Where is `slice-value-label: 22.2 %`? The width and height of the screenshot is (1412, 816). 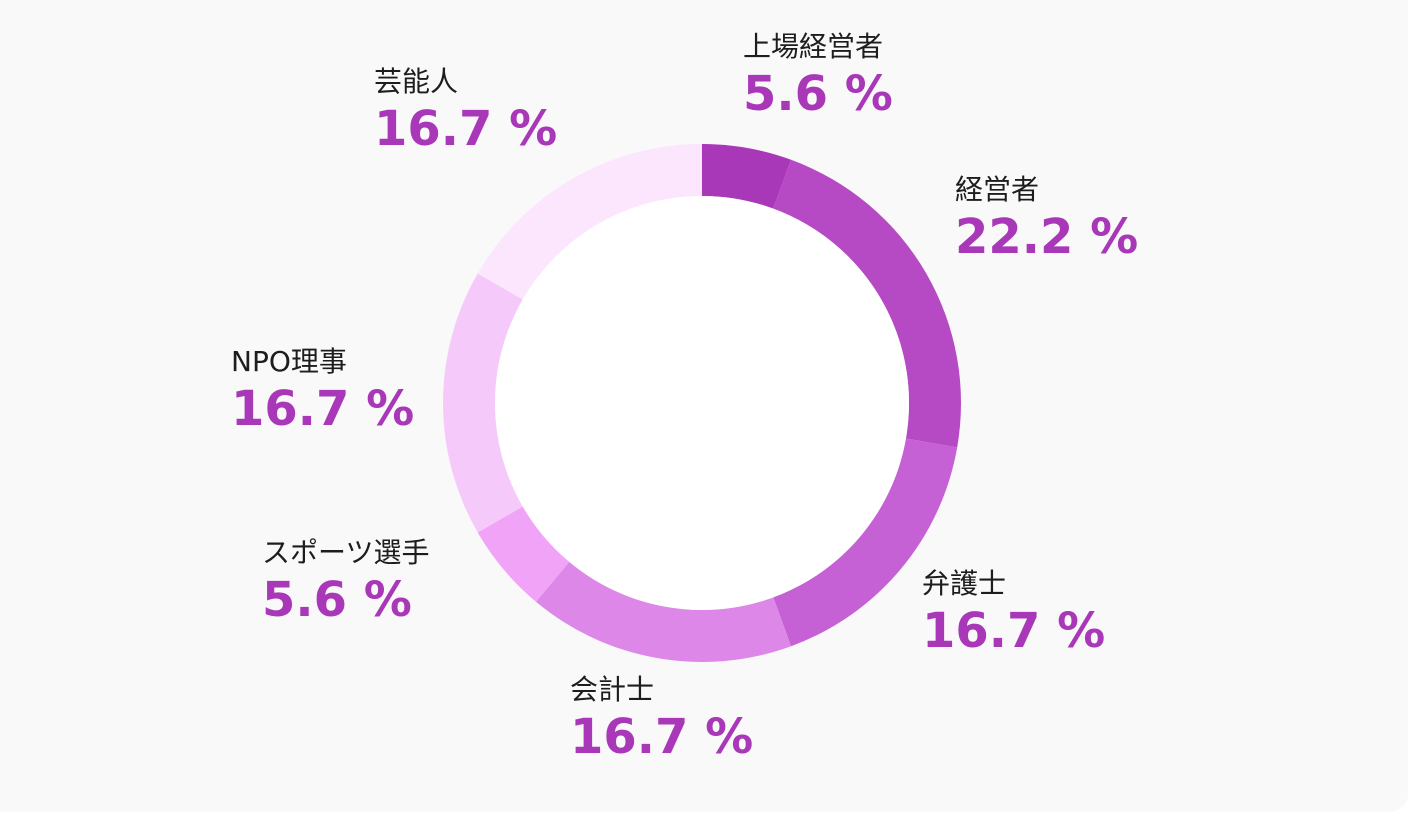
slice-value-label: 22.2 % is located at coordinates (1047, 237).